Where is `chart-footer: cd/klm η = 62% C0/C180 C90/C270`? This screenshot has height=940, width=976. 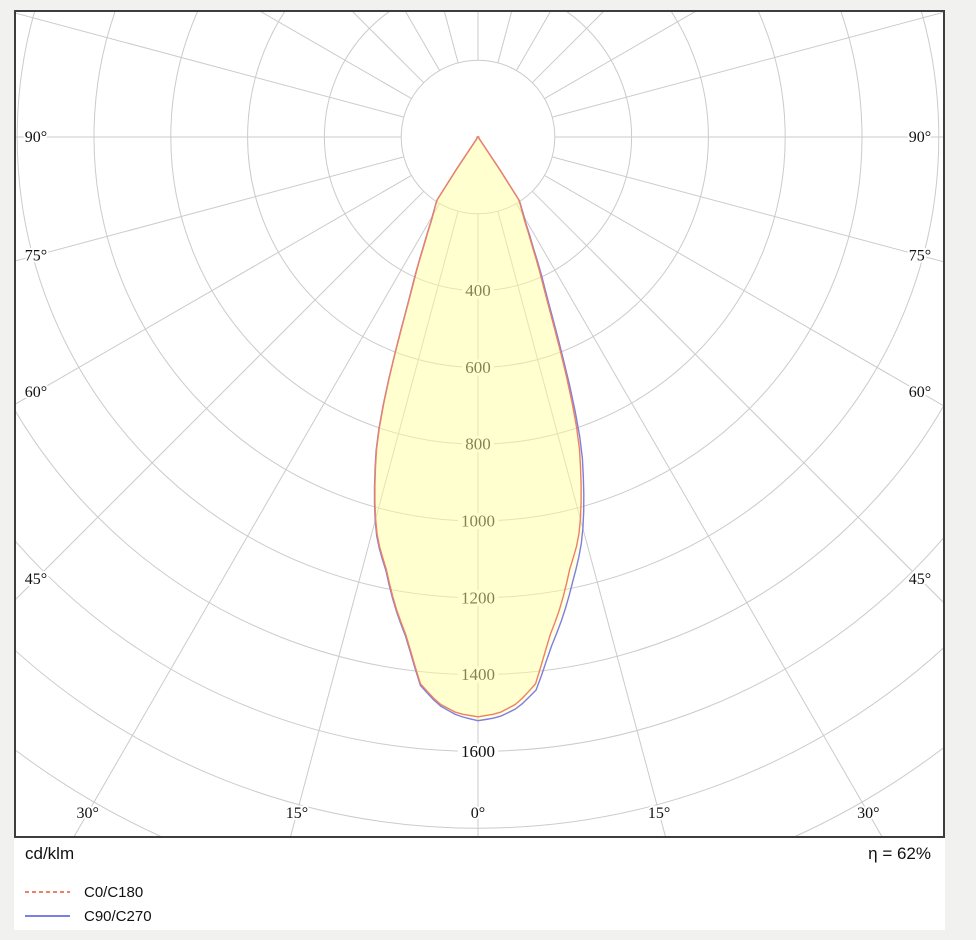
chart-footer: cd/klm η = 62% C0/C180 C90/C270 is located at coordinates (479, 884).